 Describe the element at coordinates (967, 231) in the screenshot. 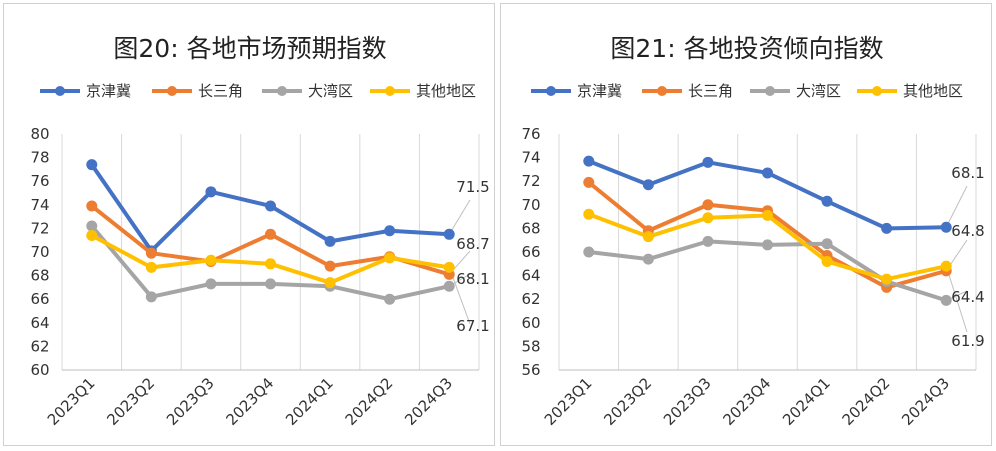

I see `end-value-label: 64.8` at that location.